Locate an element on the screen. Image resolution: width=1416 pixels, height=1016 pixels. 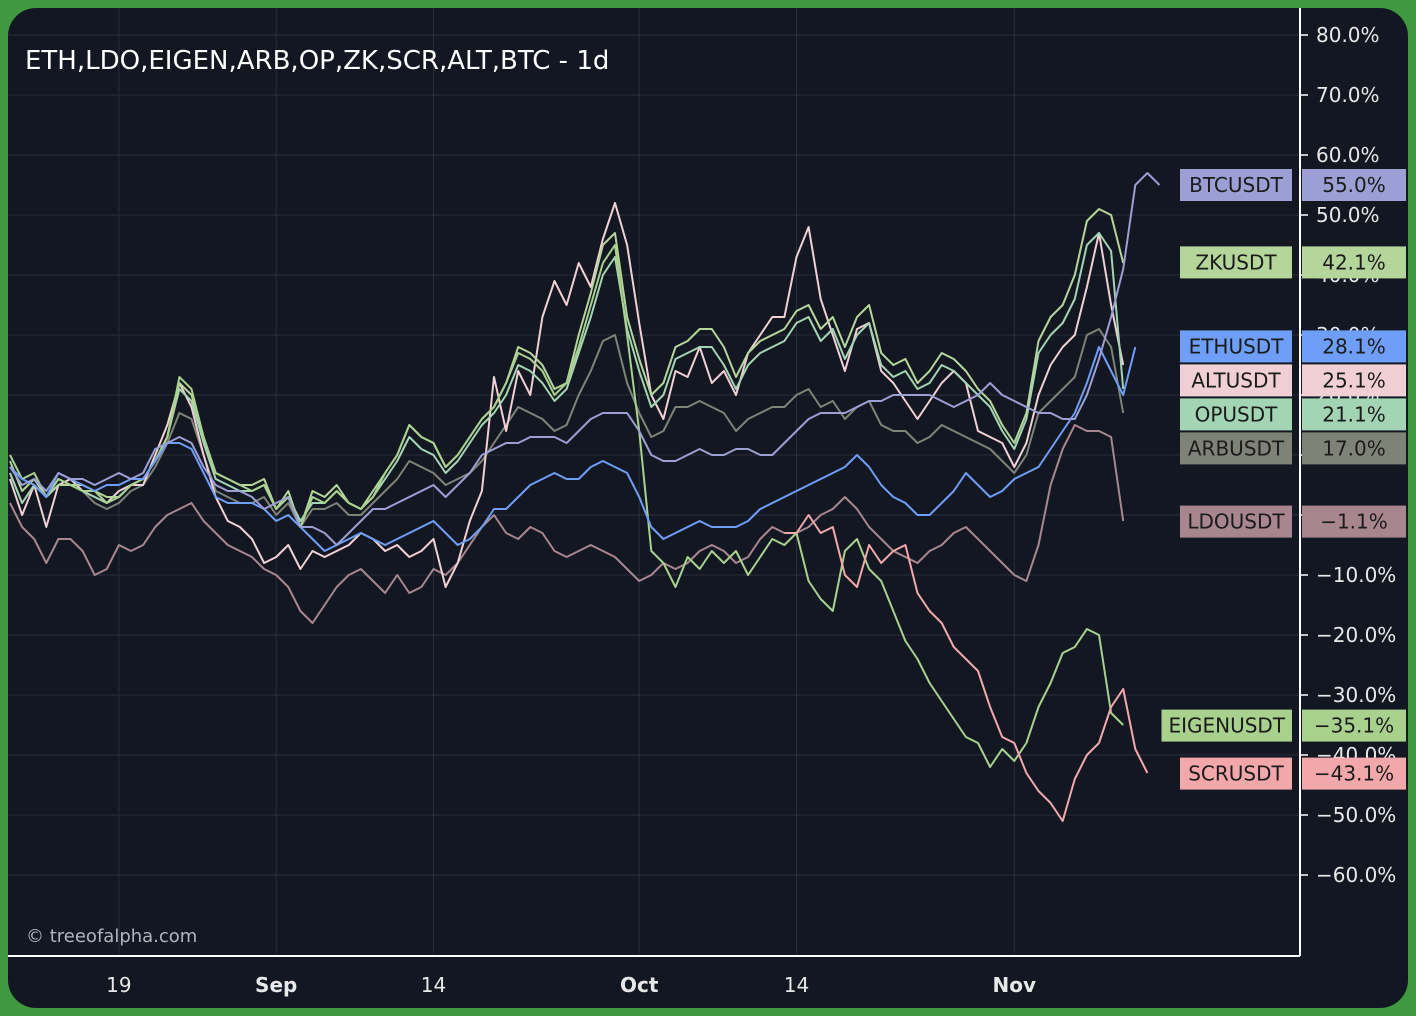
series-line-scrusdt is located at coordinates (966, 668).